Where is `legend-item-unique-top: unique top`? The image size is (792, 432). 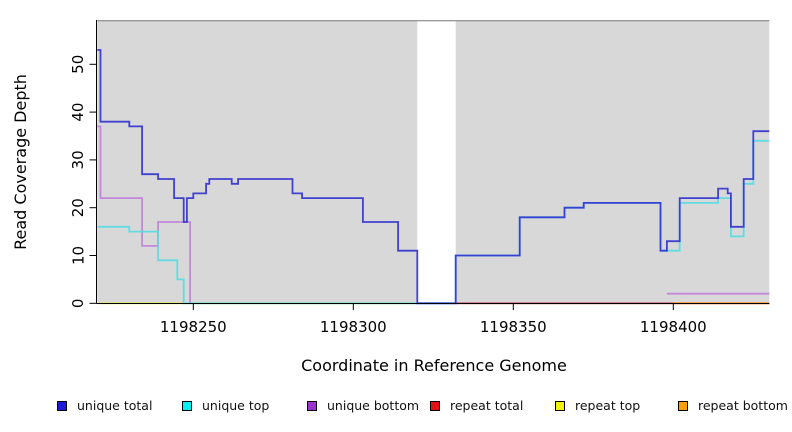 legend-item-unique-top: unique top is located at coordinates (225, 406).